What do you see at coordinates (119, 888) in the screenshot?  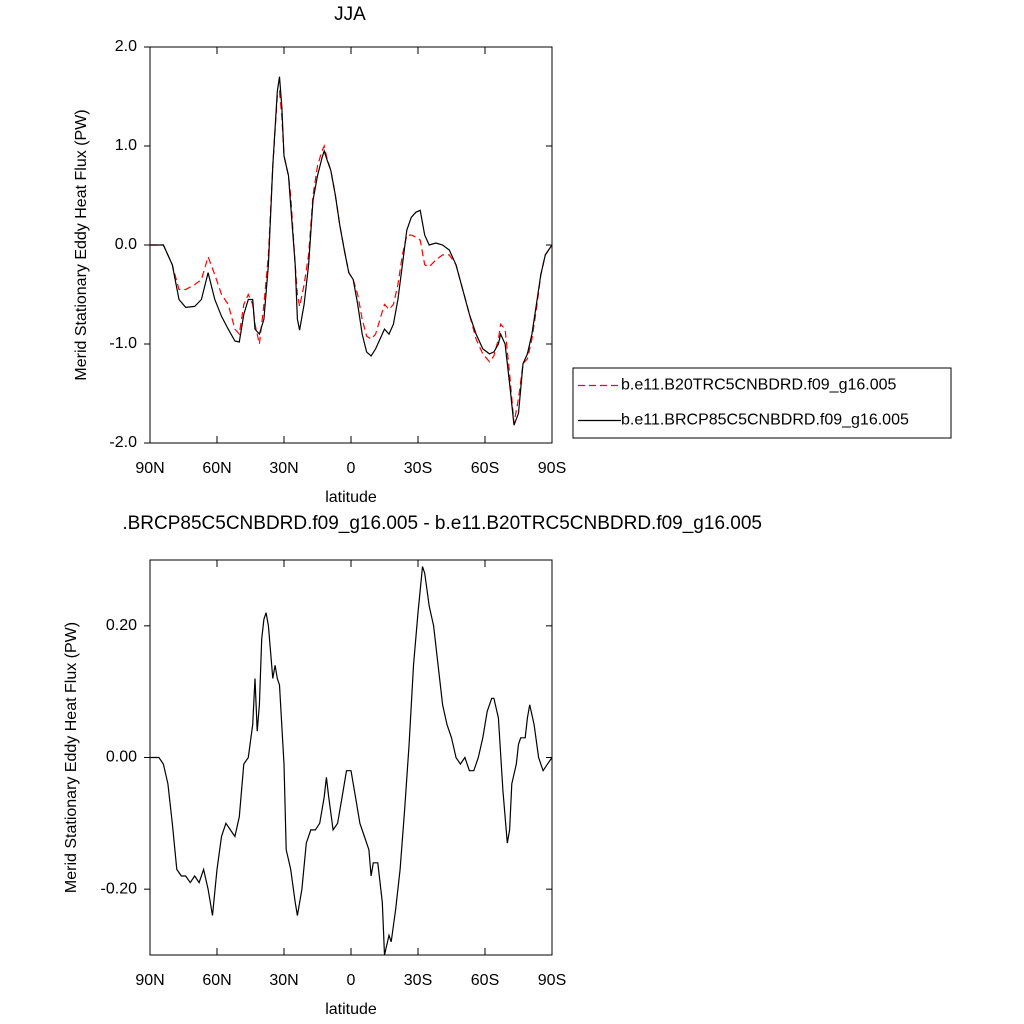 I see `y-tick-label: -0.20` at bounding box center [119, 888].